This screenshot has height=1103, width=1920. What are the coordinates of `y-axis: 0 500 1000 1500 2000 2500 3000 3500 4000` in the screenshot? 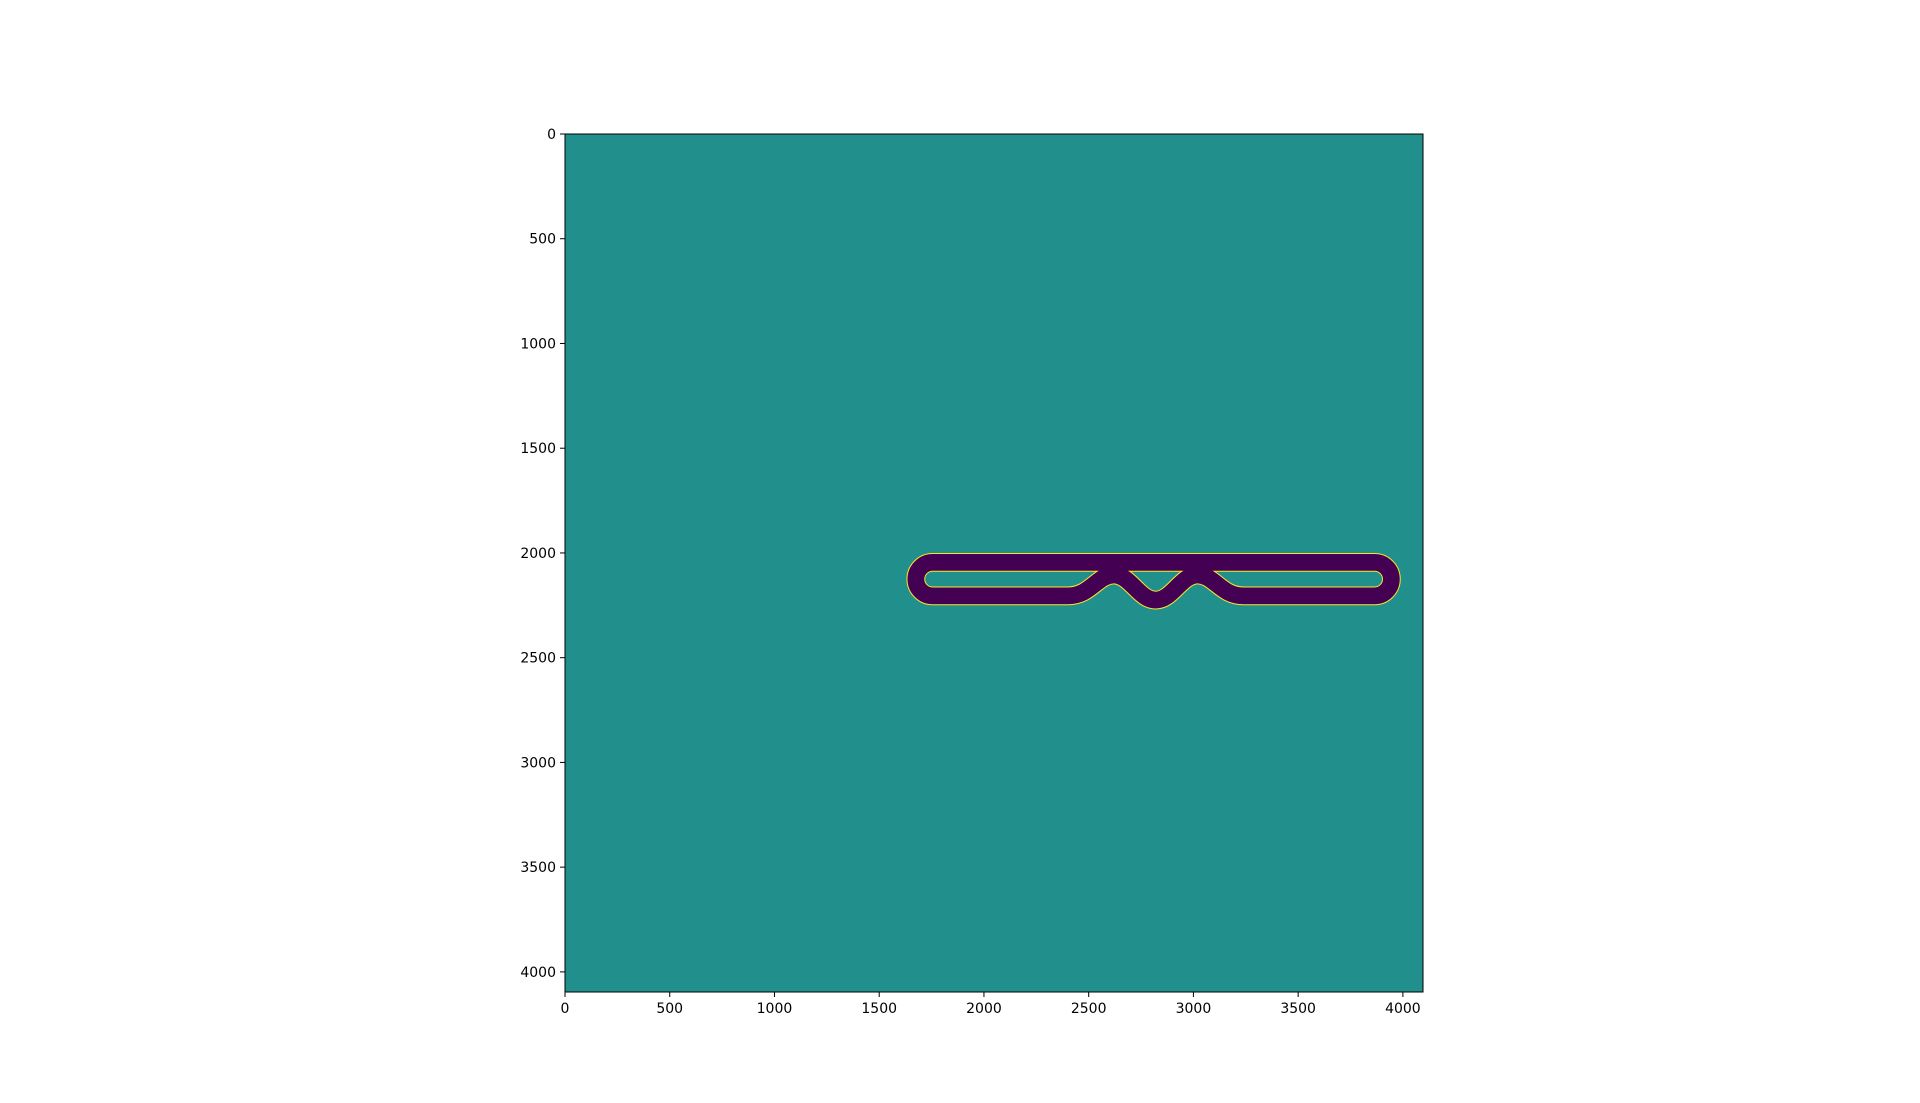 It's located at (542, 554).